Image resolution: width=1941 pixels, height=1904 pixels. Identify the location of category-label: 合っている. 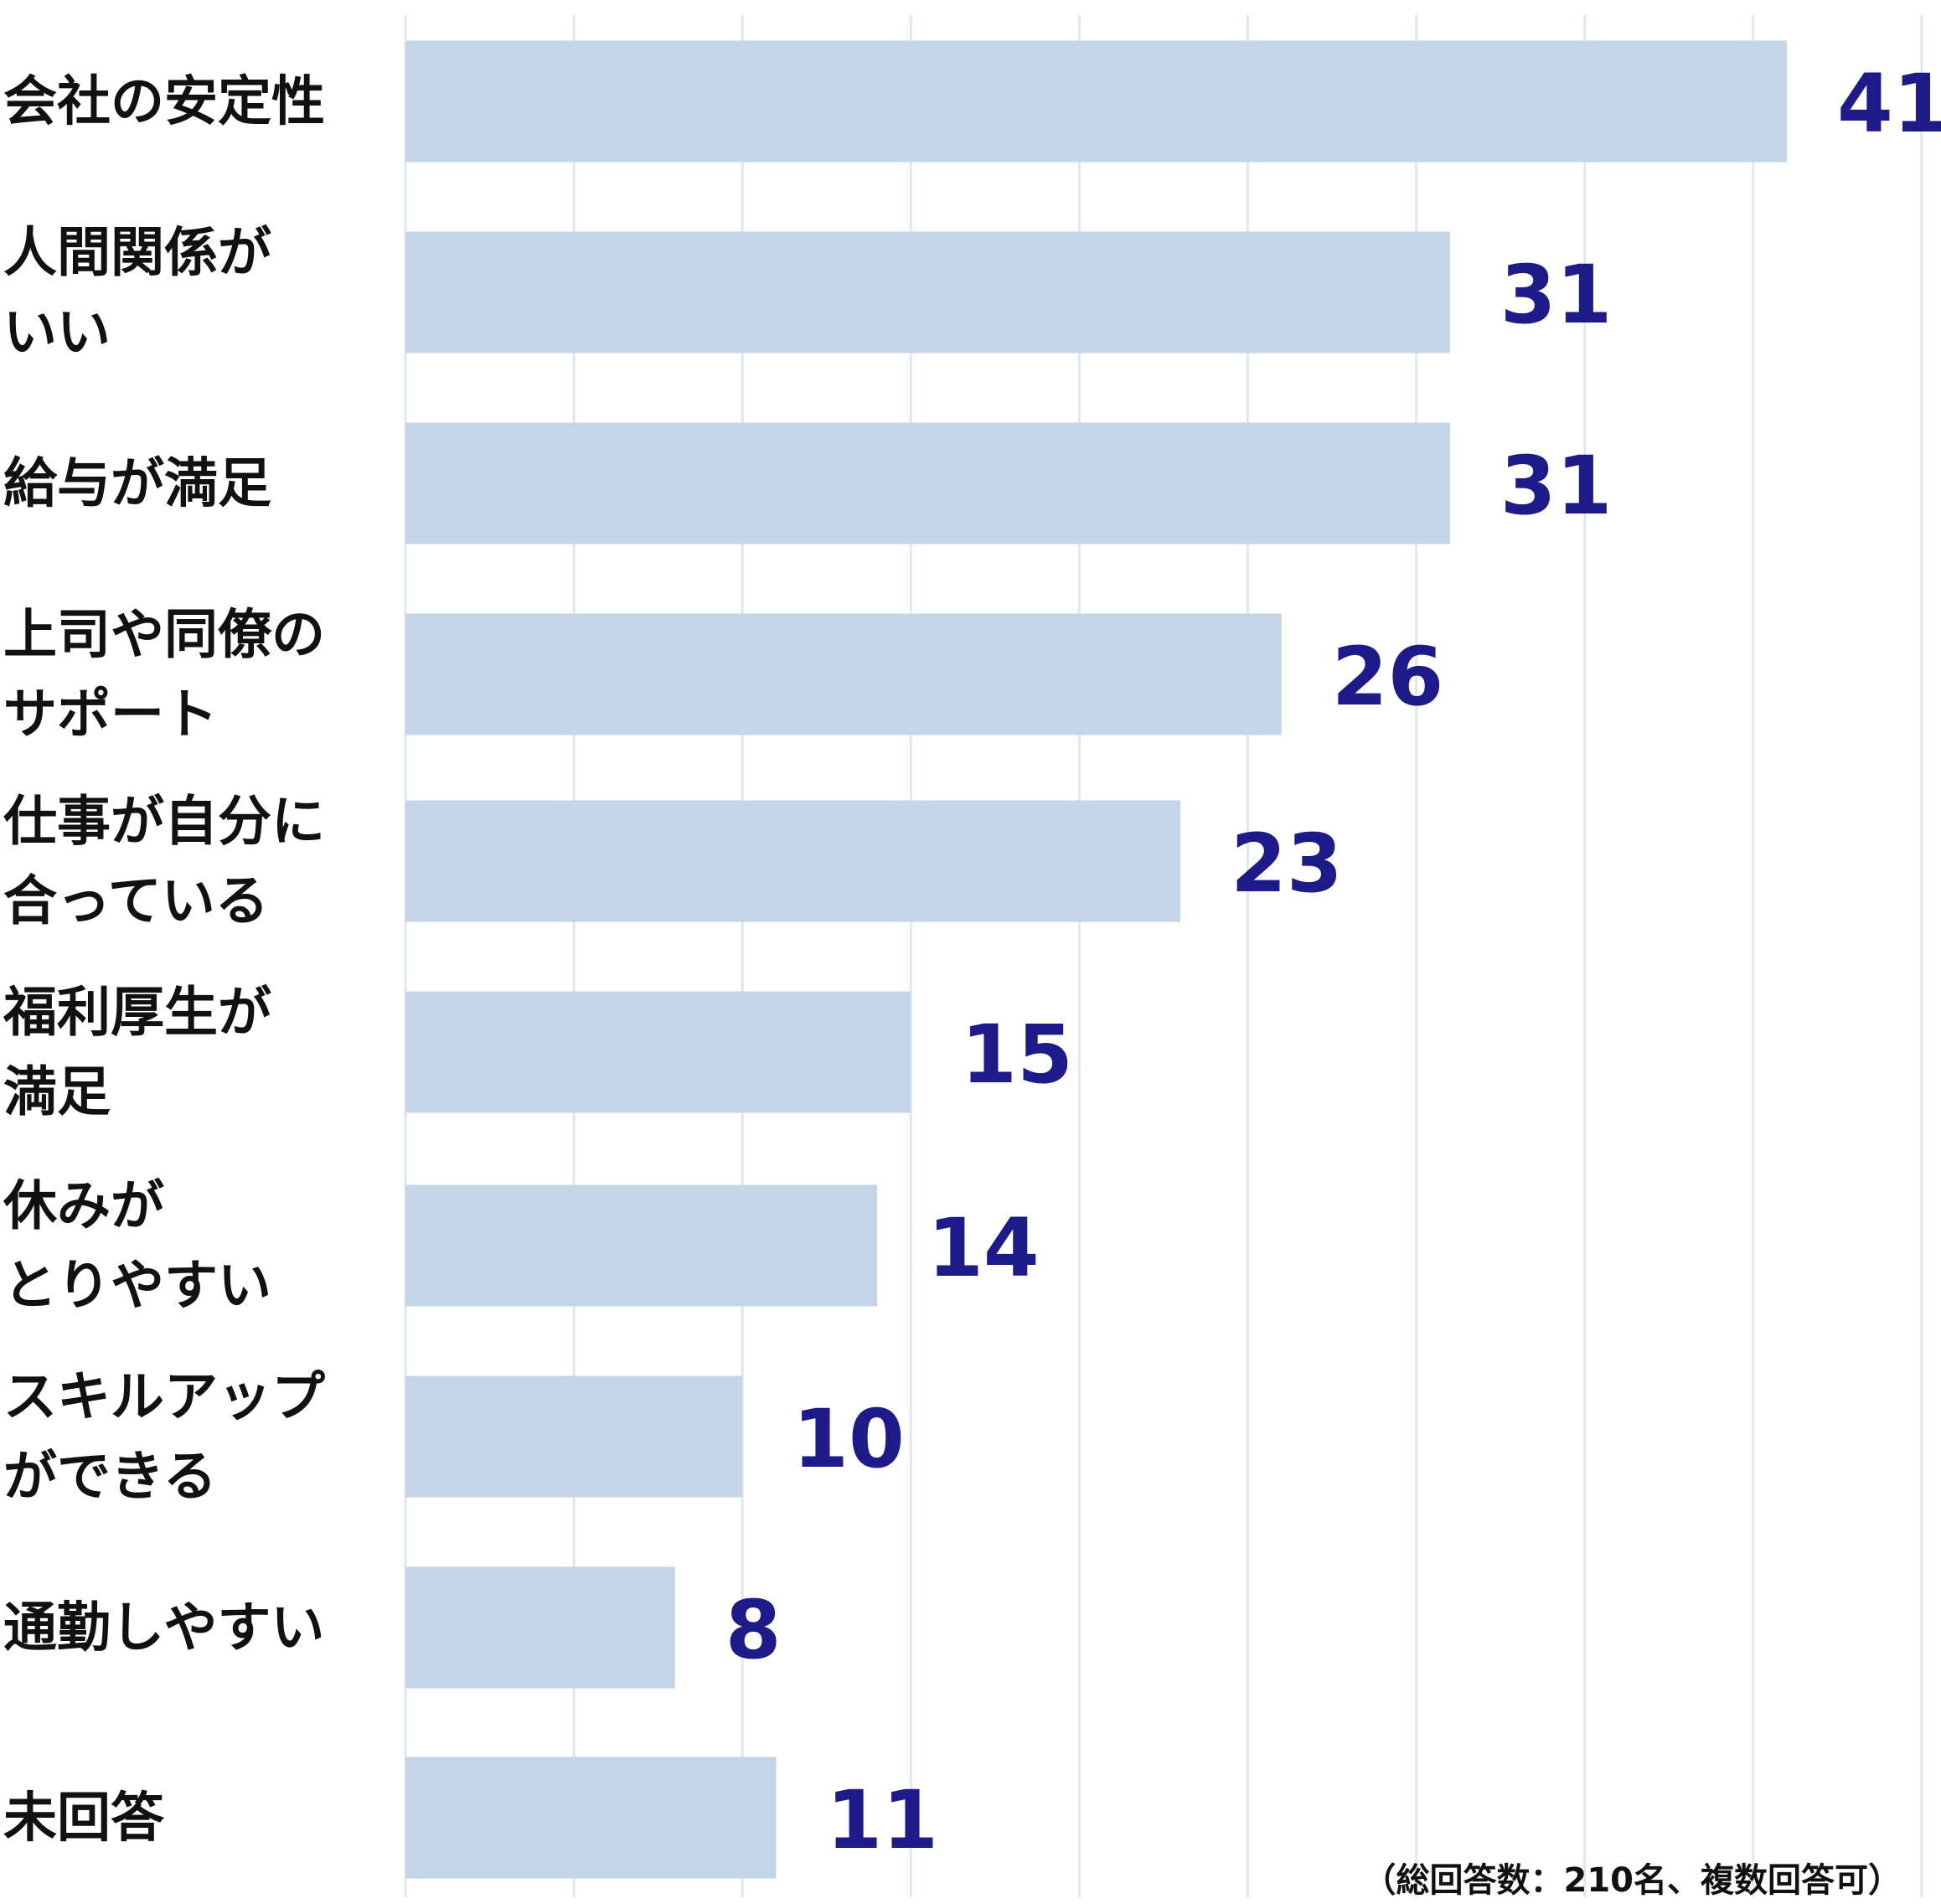
(136, 902).